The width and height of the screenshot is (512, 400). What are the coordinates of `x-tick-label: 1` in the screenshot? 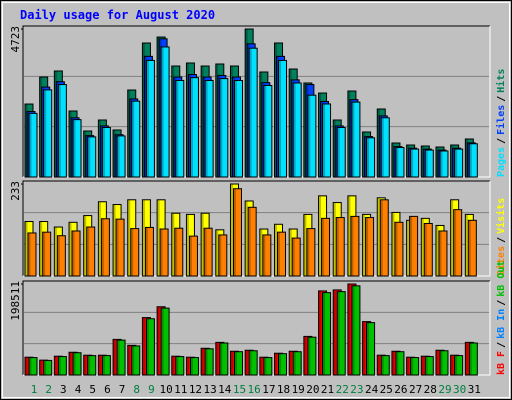 It's located at (34, 389).